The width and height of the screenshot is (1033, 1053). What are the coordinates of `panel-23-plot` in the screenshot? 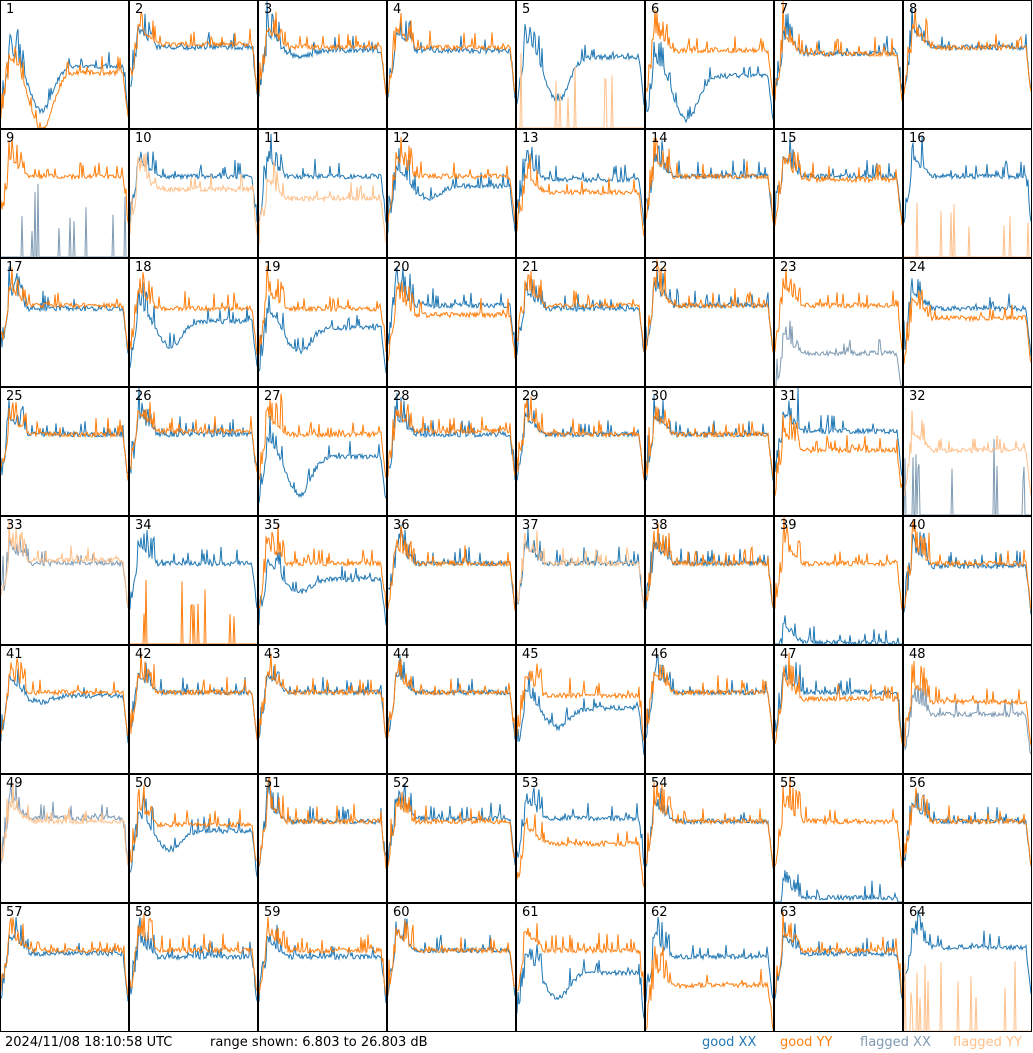 It's located at (838, 327).